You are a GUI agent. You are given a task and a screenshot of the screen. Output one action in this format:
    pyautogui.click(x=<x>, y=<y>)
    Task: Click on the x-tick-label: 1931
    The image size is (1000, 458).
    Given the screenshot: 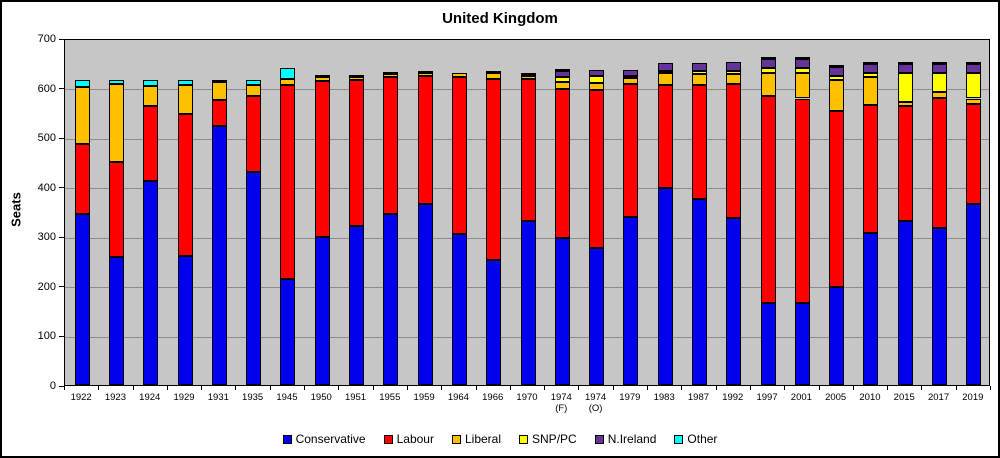 What is the action you would take?
    pyautogui.click(x=218, y=397)
    